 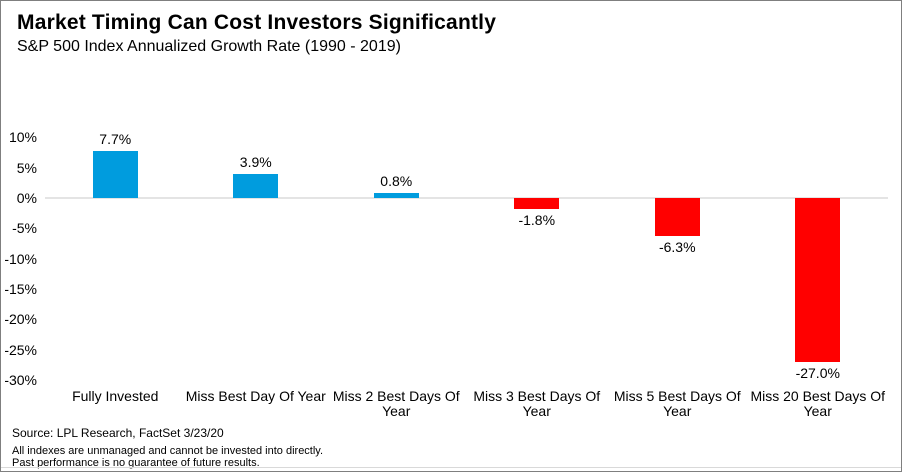 What do you see at coordinates (24, 228) in the screenshot?
I see `y-axis-tick-5: -5%` at bounding box center [24, 228].